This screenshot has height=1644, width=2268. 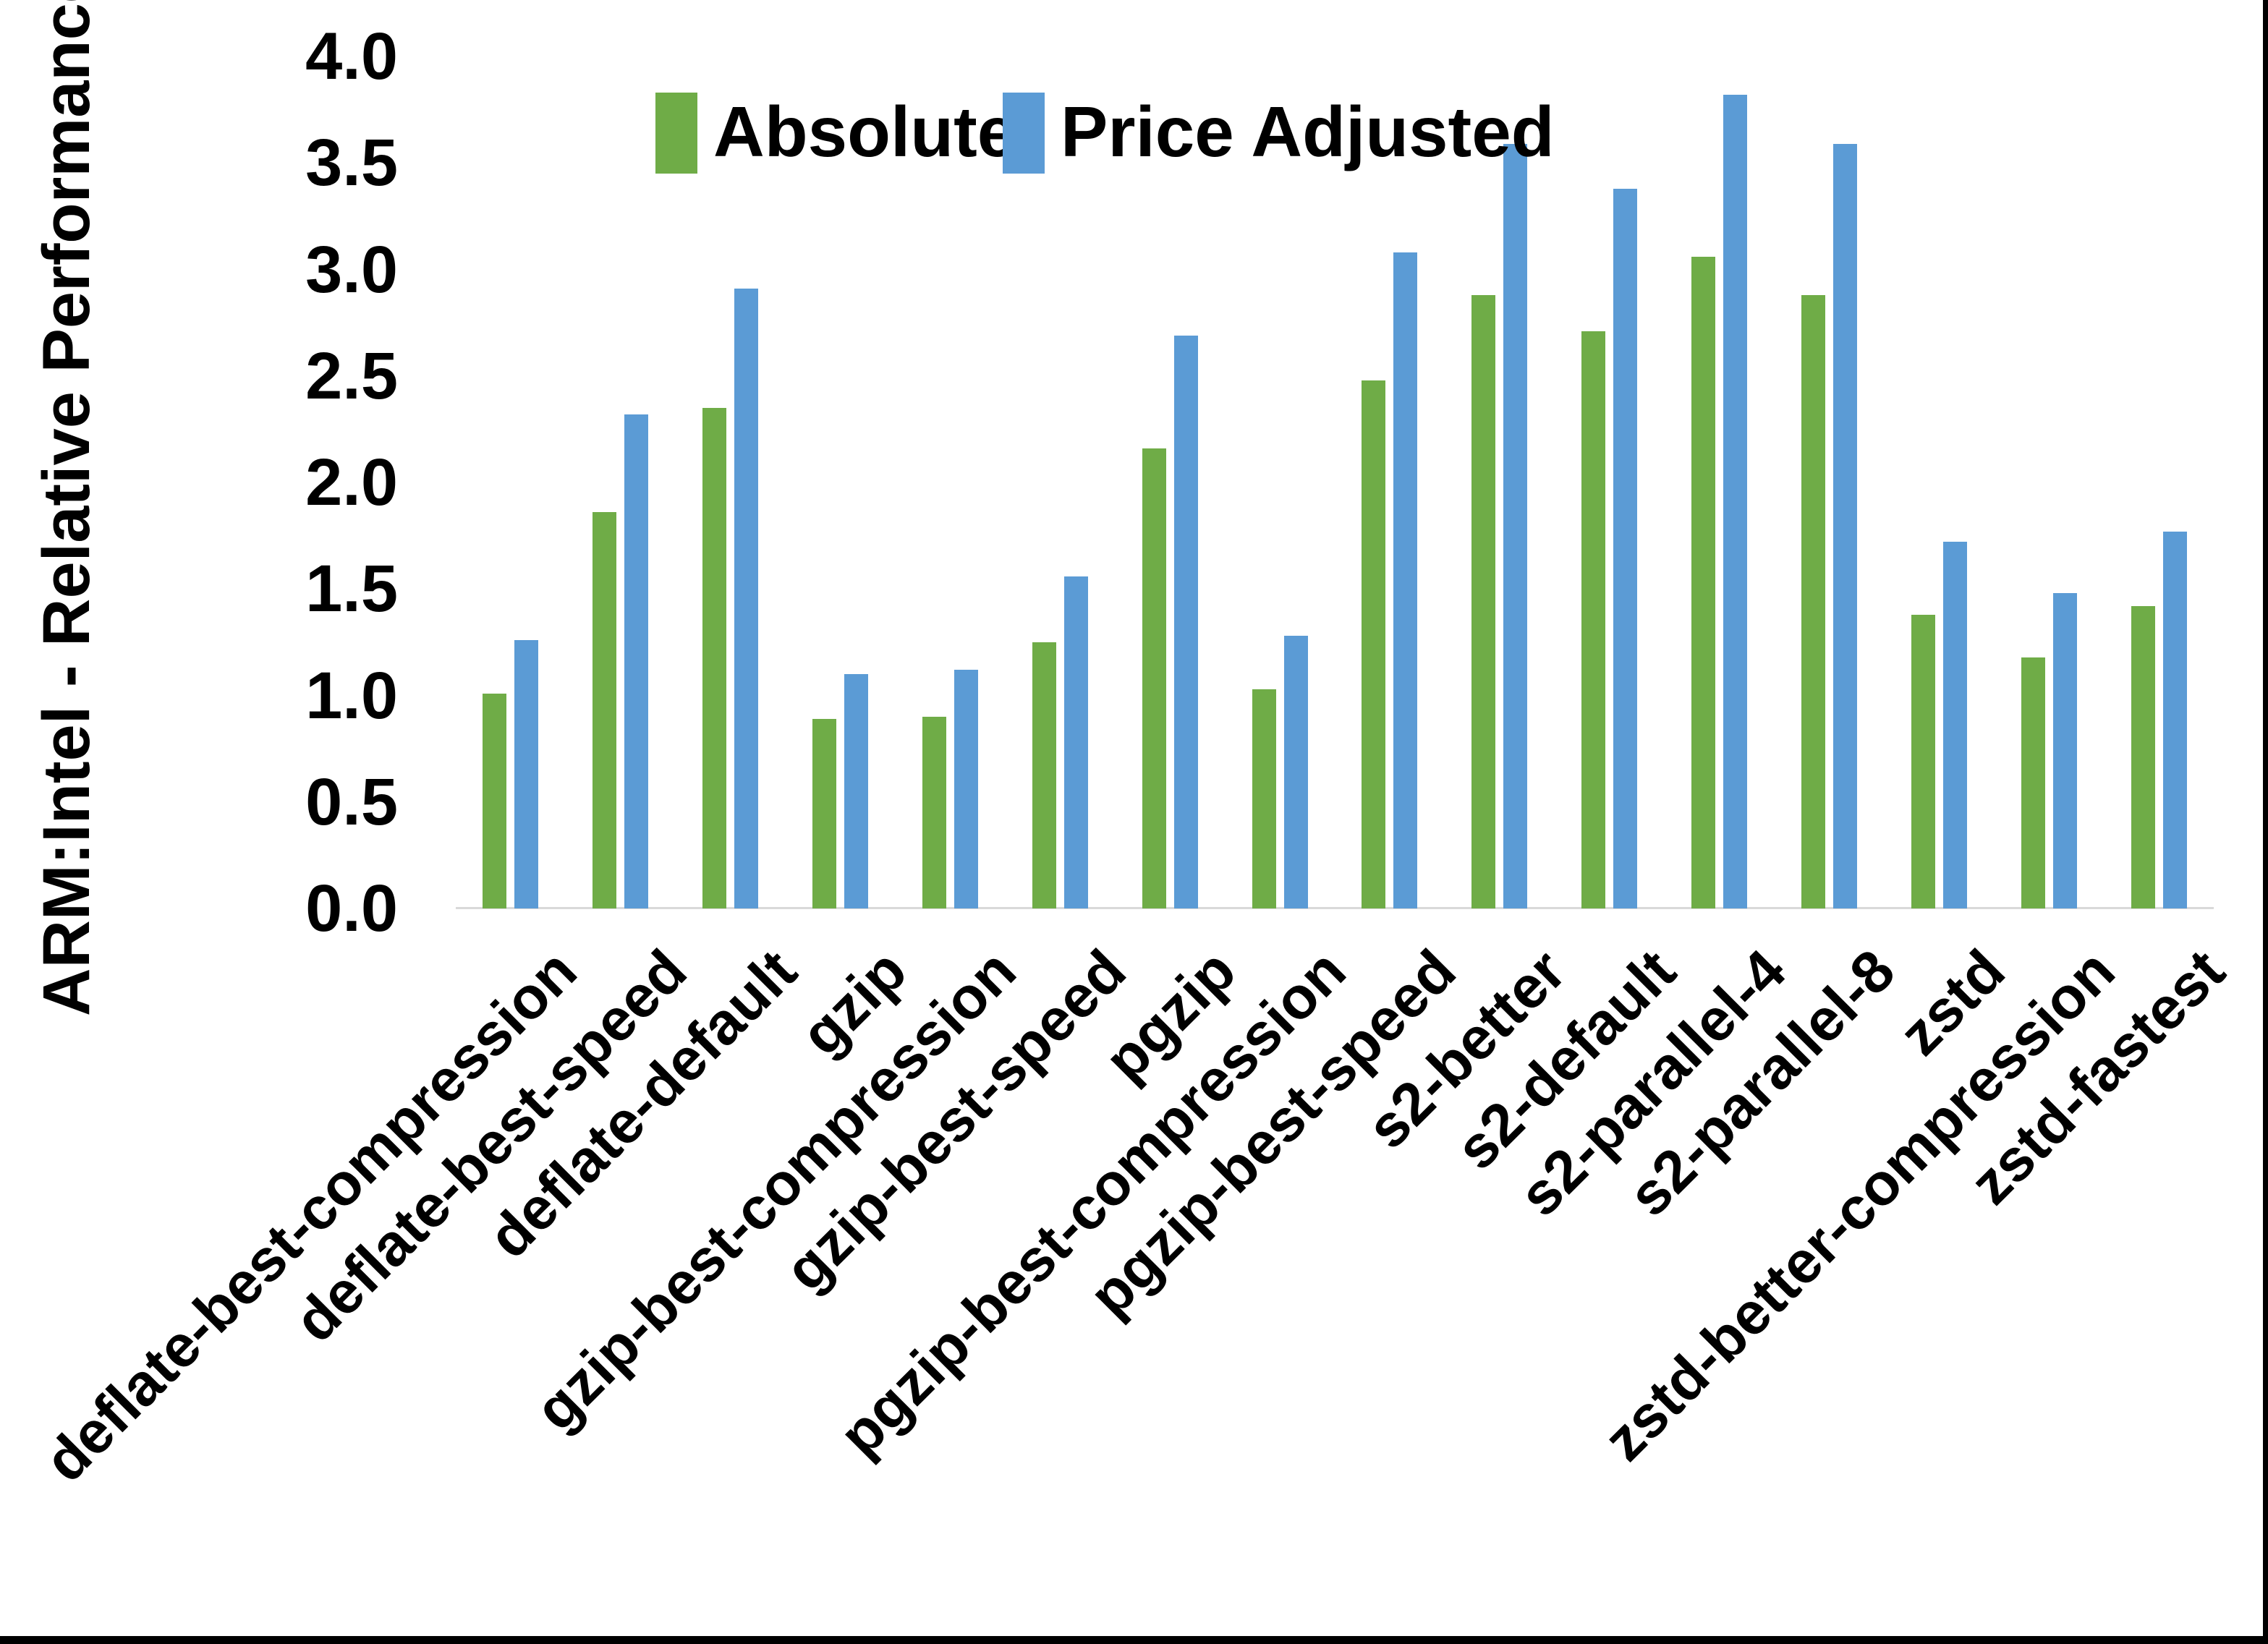 What do you see at coordinates (966, 789) in the screenshot?
I see `bar-price-adjusted-gzip-best-compression` at bounding box center [966, 789].